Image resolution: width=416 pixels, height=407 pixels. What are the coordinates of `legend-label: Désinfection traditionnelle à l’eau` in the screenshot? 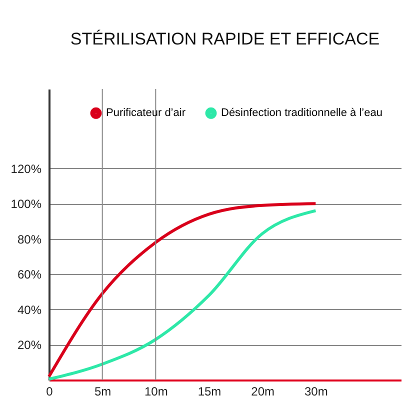 It's located at (301, 113).